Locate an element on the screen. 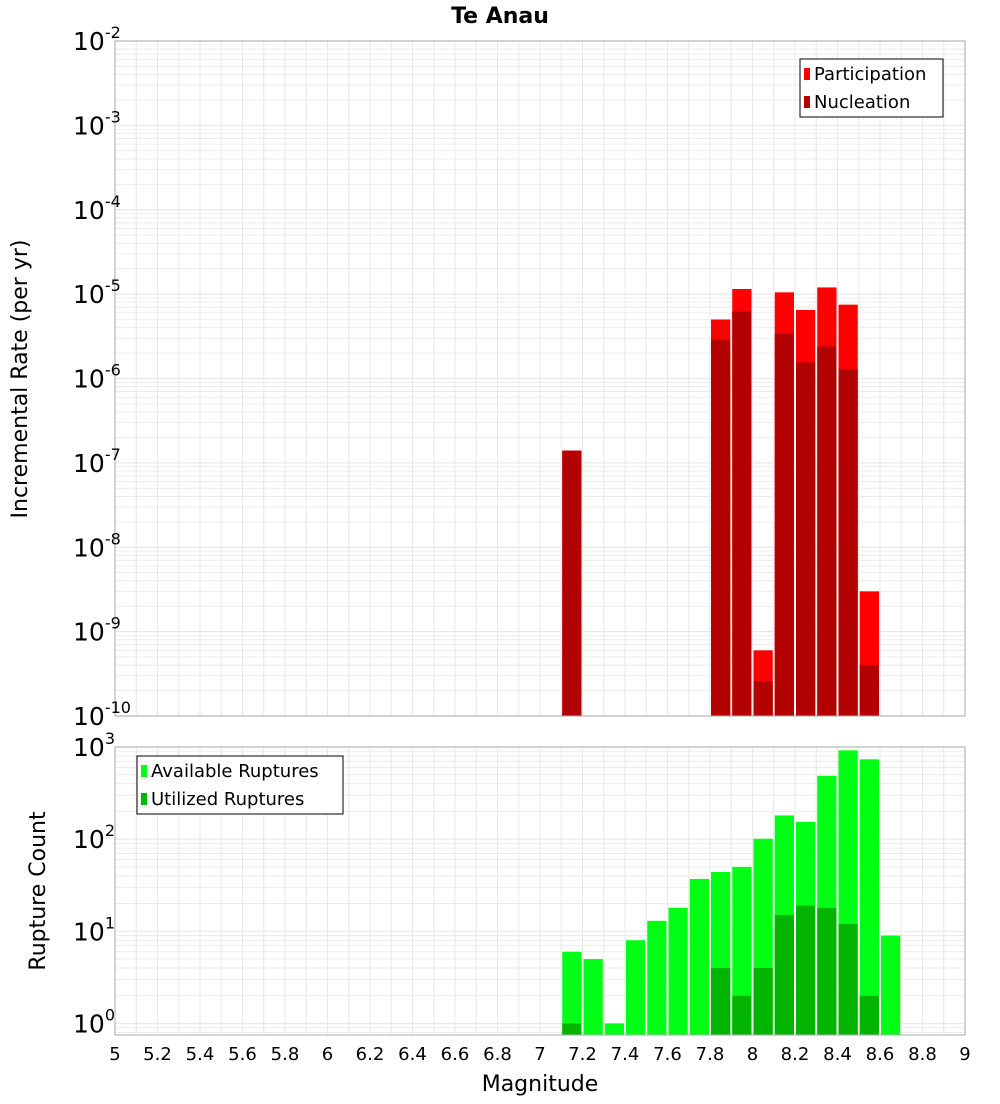 This screenshot has width=1000, height=1104. count-legend-box is located at coordinates (240, 785).